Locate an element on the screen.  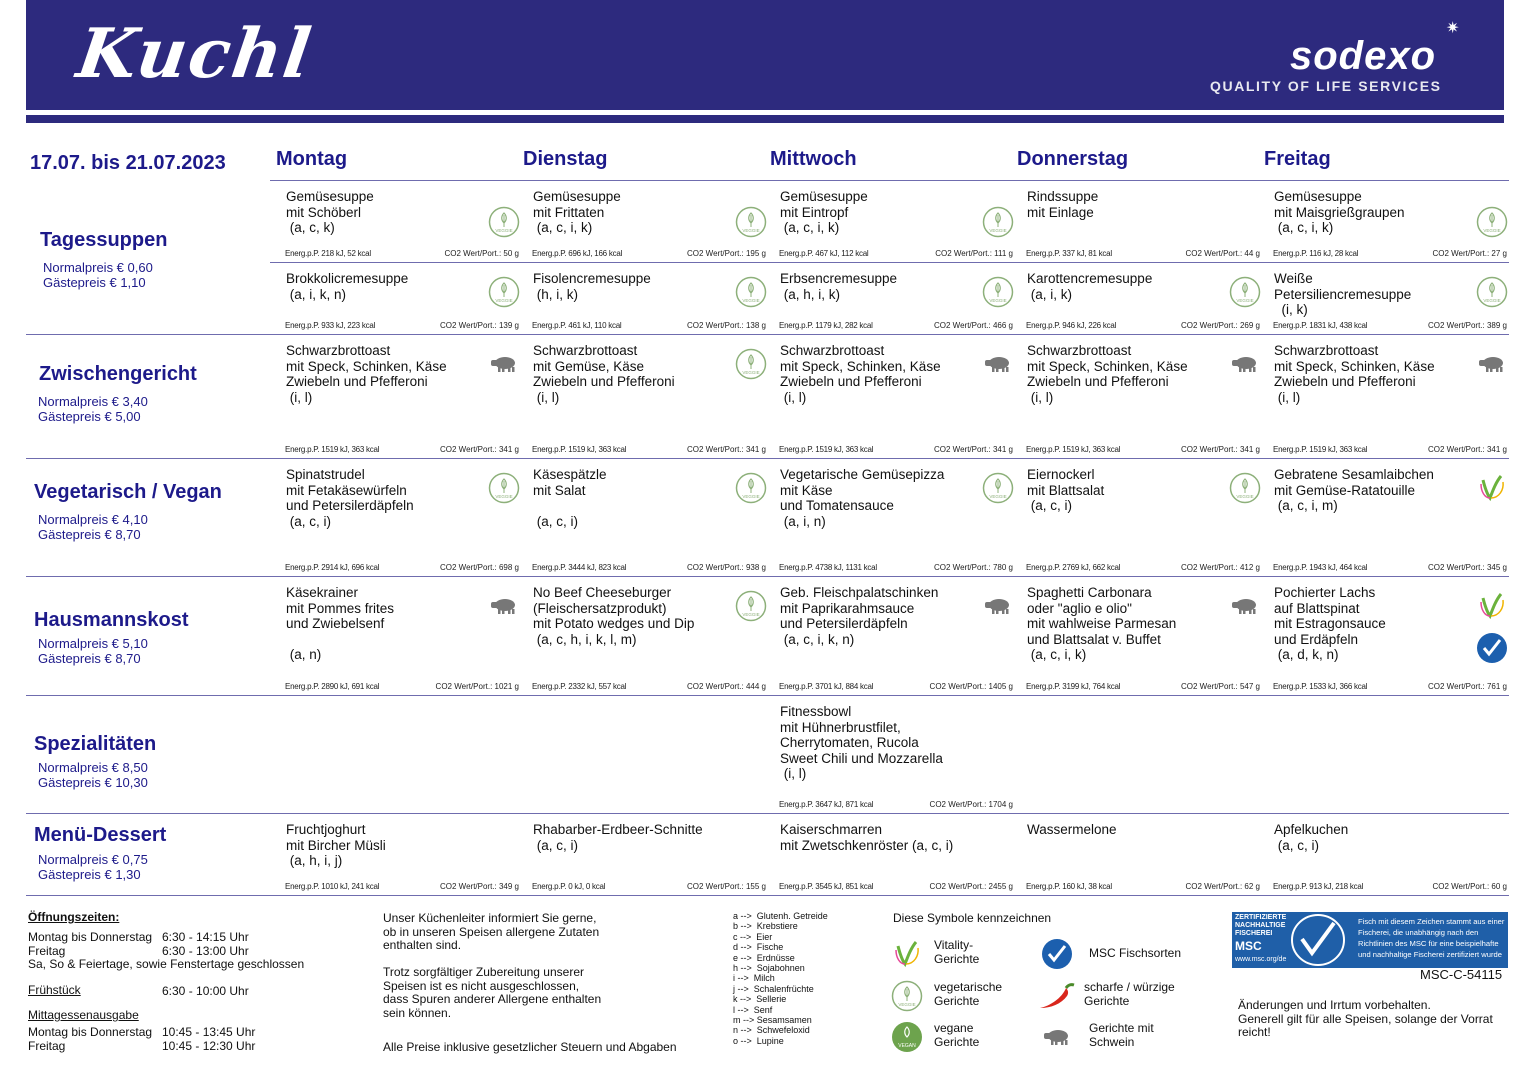
energy-value: Energ.p.P. 3199 kJ, 764 kcal is located at coordinates (1073, 686).